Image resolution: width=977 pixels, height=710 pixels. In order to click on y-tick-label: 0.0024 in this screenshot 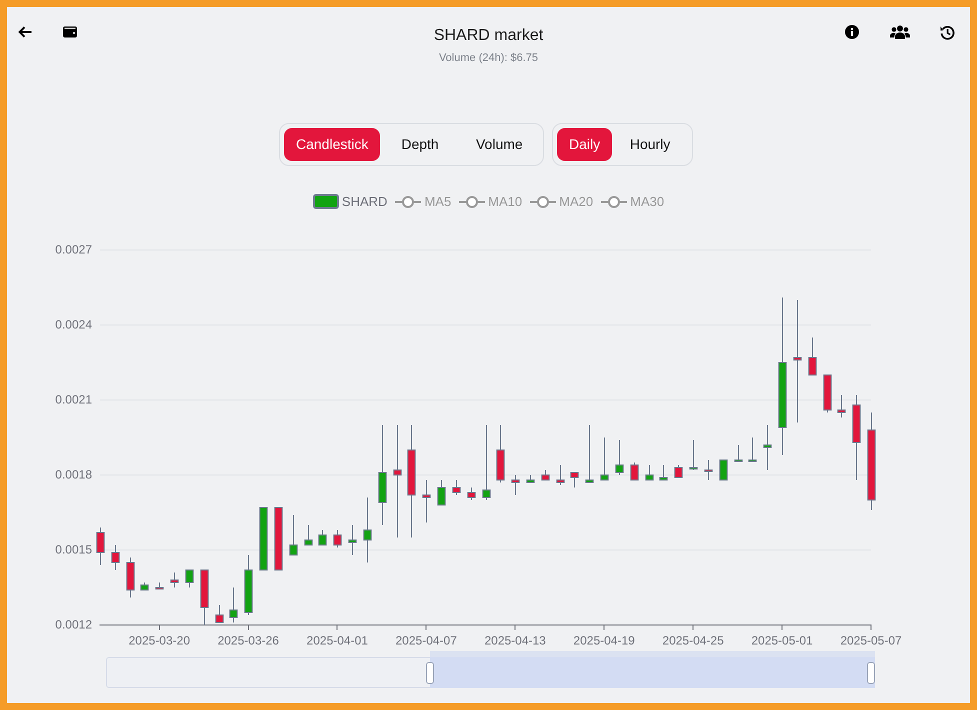, I will do `click(73, 324)`.